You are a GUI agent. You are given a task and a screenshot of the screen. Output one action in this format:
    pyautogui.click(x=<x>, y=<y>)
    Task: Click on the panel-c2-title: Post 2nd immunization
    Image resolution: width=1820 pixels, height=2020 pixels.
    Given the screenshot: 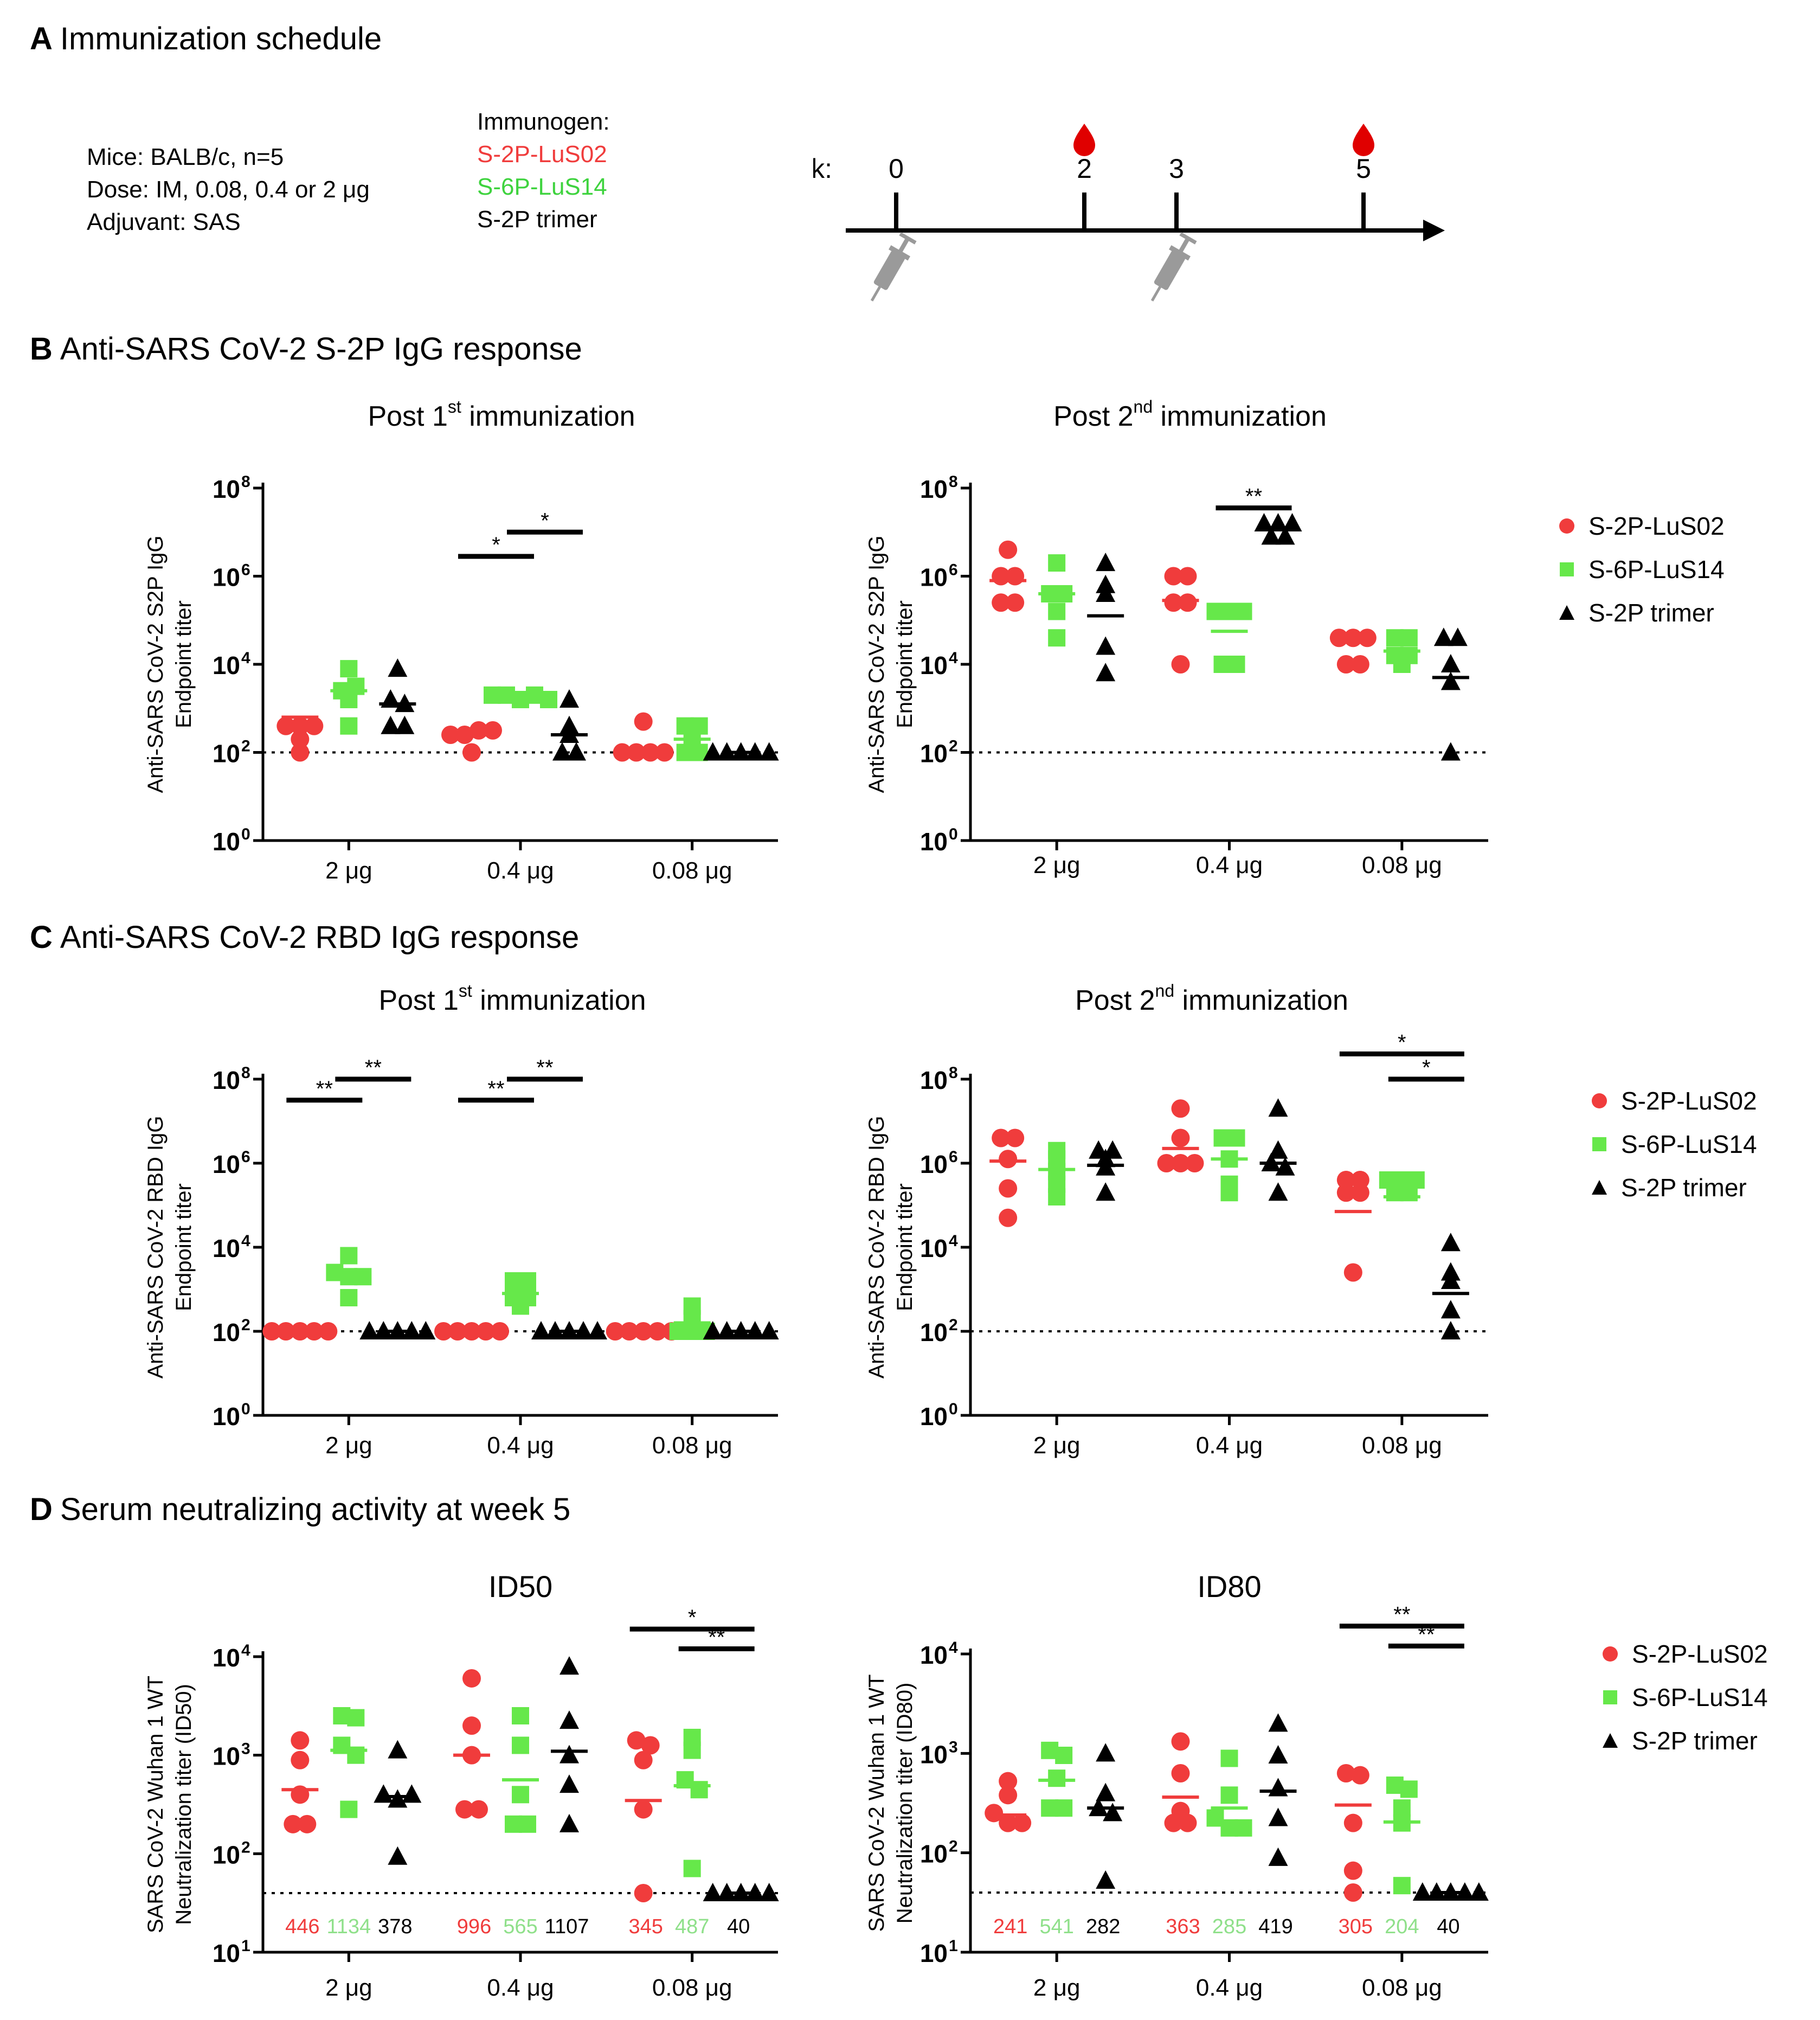 What is the action you would take?
    pyautogui.click(x=1211, y=999)
    